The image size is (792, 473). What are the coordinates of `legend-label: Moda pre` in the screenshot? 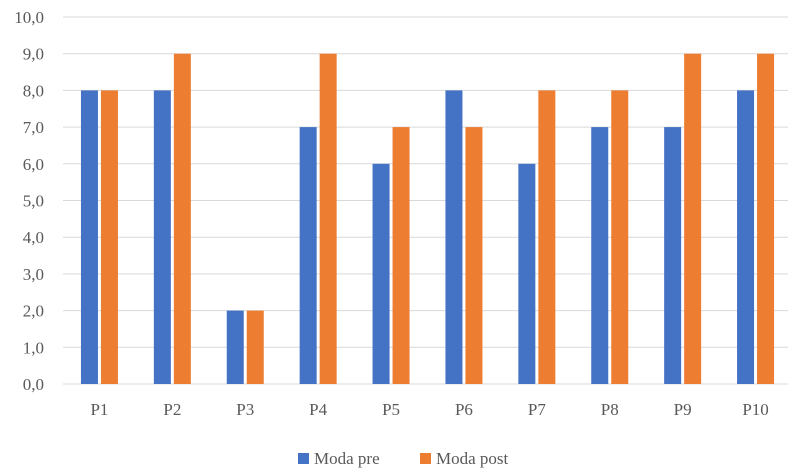 It's located at (347, 458).